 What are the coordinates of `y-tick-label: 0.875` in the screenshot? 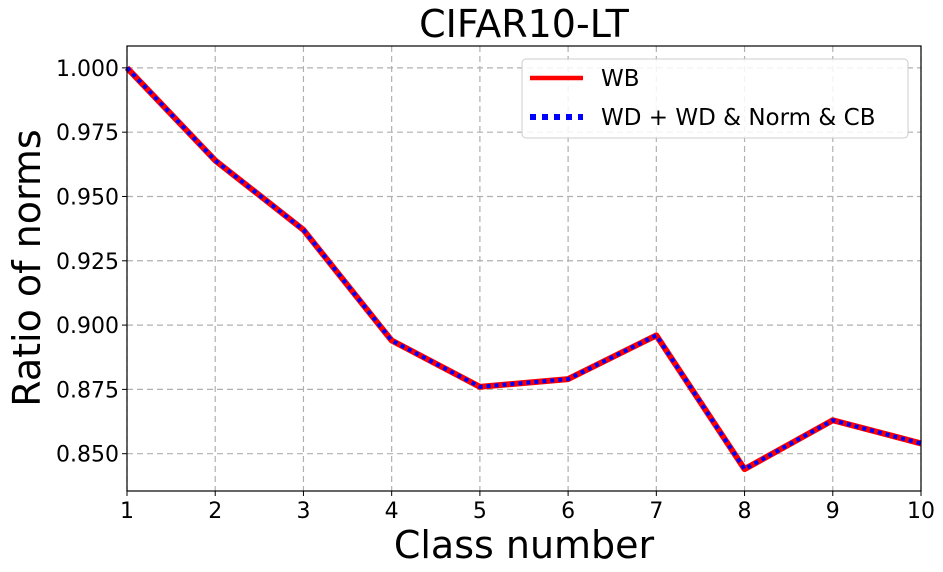 It's located at (87, 390).